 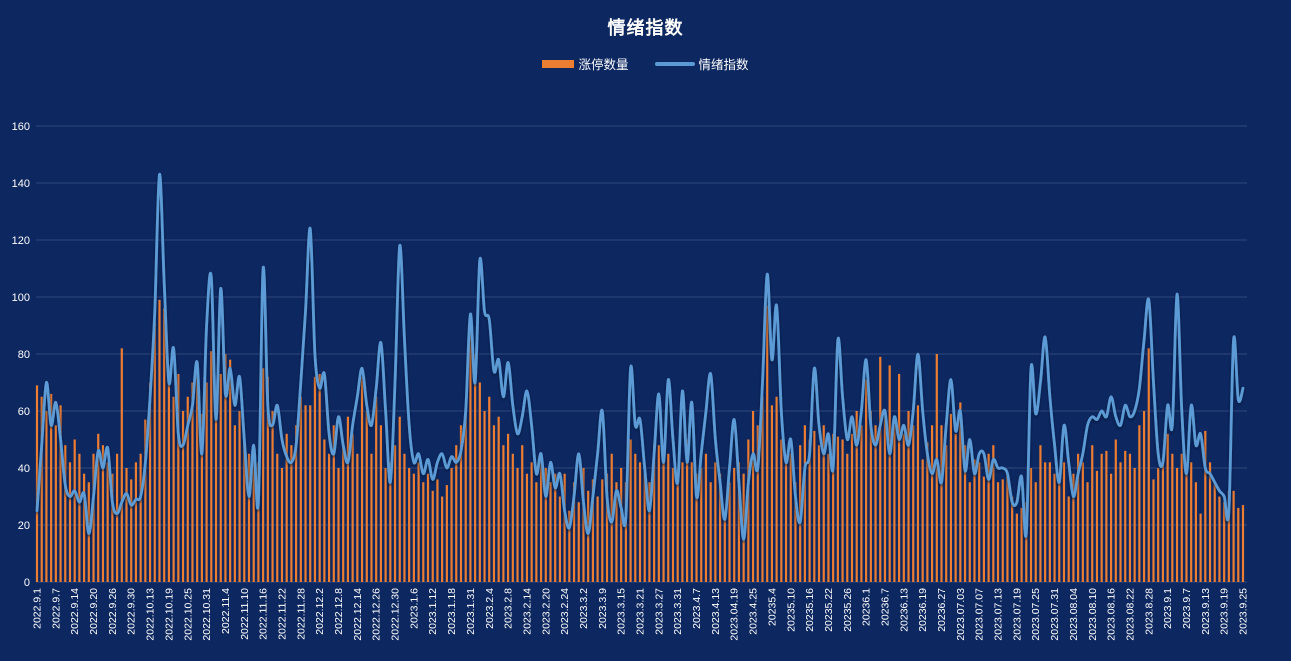 What do you see at coordinates (1206, 611) in the screenshot?
I see `svg-text: 2023.9.13` at bounding box center [1206, 611].